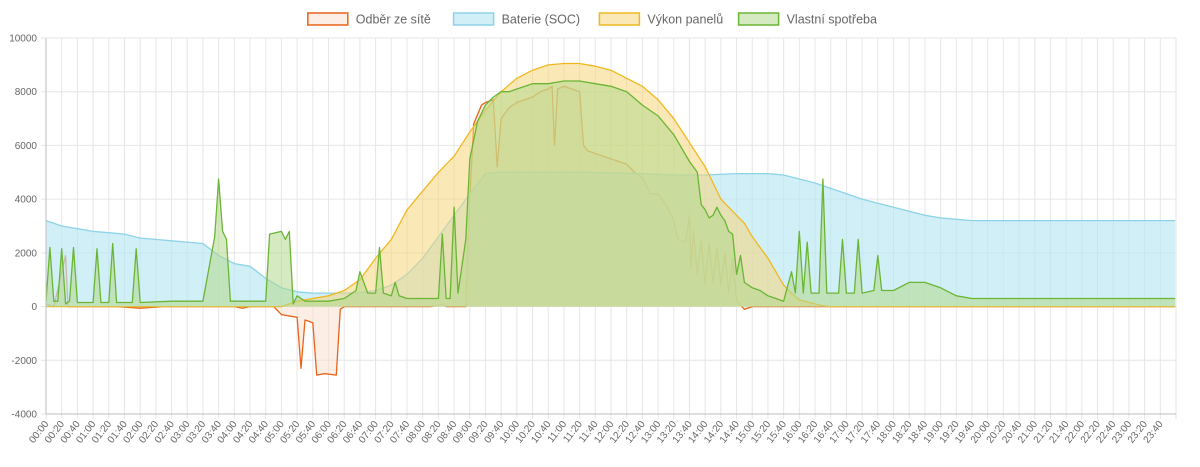 This screenshot has width=1200, height=467. What do you see at coordinates (26, 146) in the screenshot?
I see `y-tick-label: 6000` at bounding box center [26, 146].